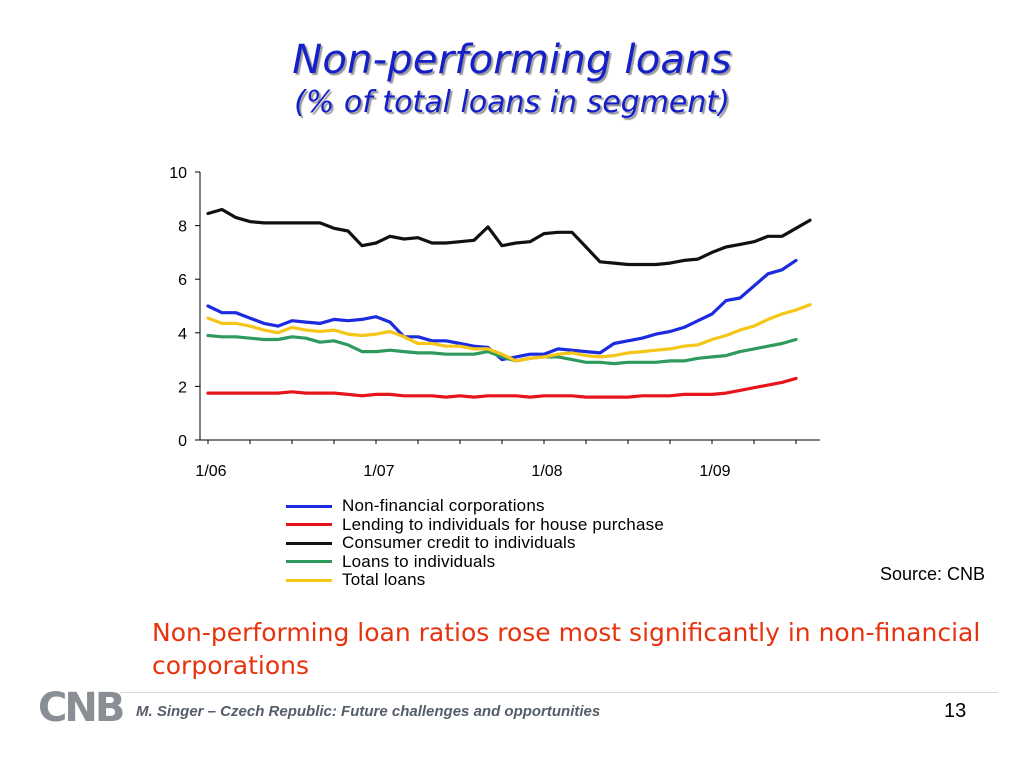 This screenshot has width=1024, height=768. I want to click on footer-divider, so click(559, 692).